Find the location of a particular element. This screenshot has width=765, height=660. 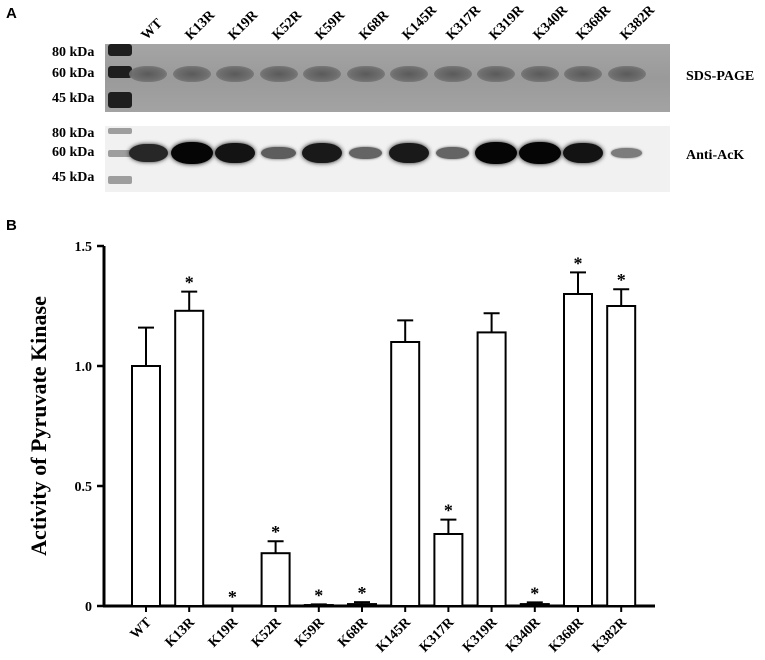

marker-60-sds: 60 kDa is located at coordinates (73, 73).